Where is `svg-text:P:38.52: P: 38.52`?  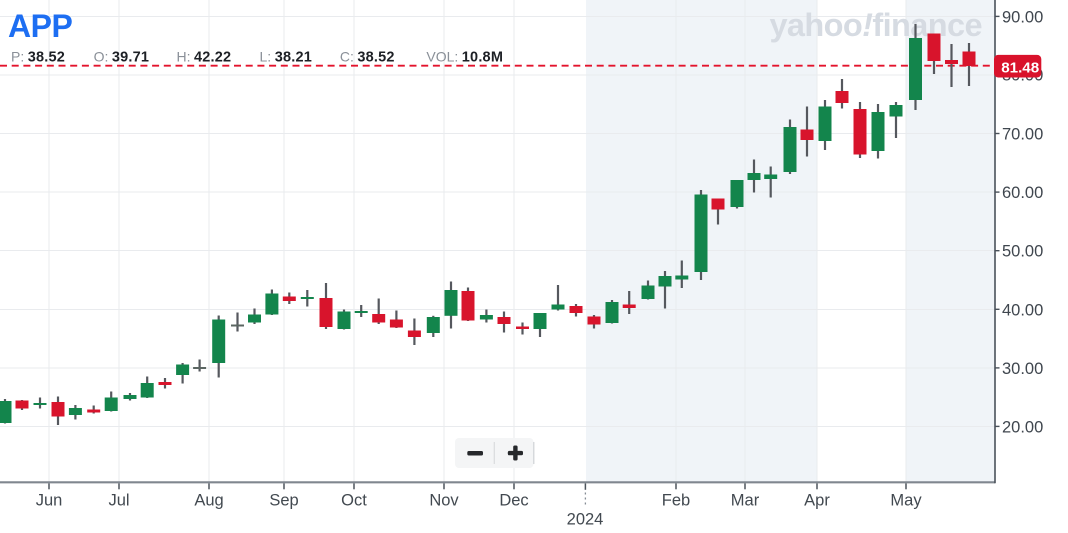 svg-text:P:38.52: P: 38.52 is located at coordinates (38, 57).